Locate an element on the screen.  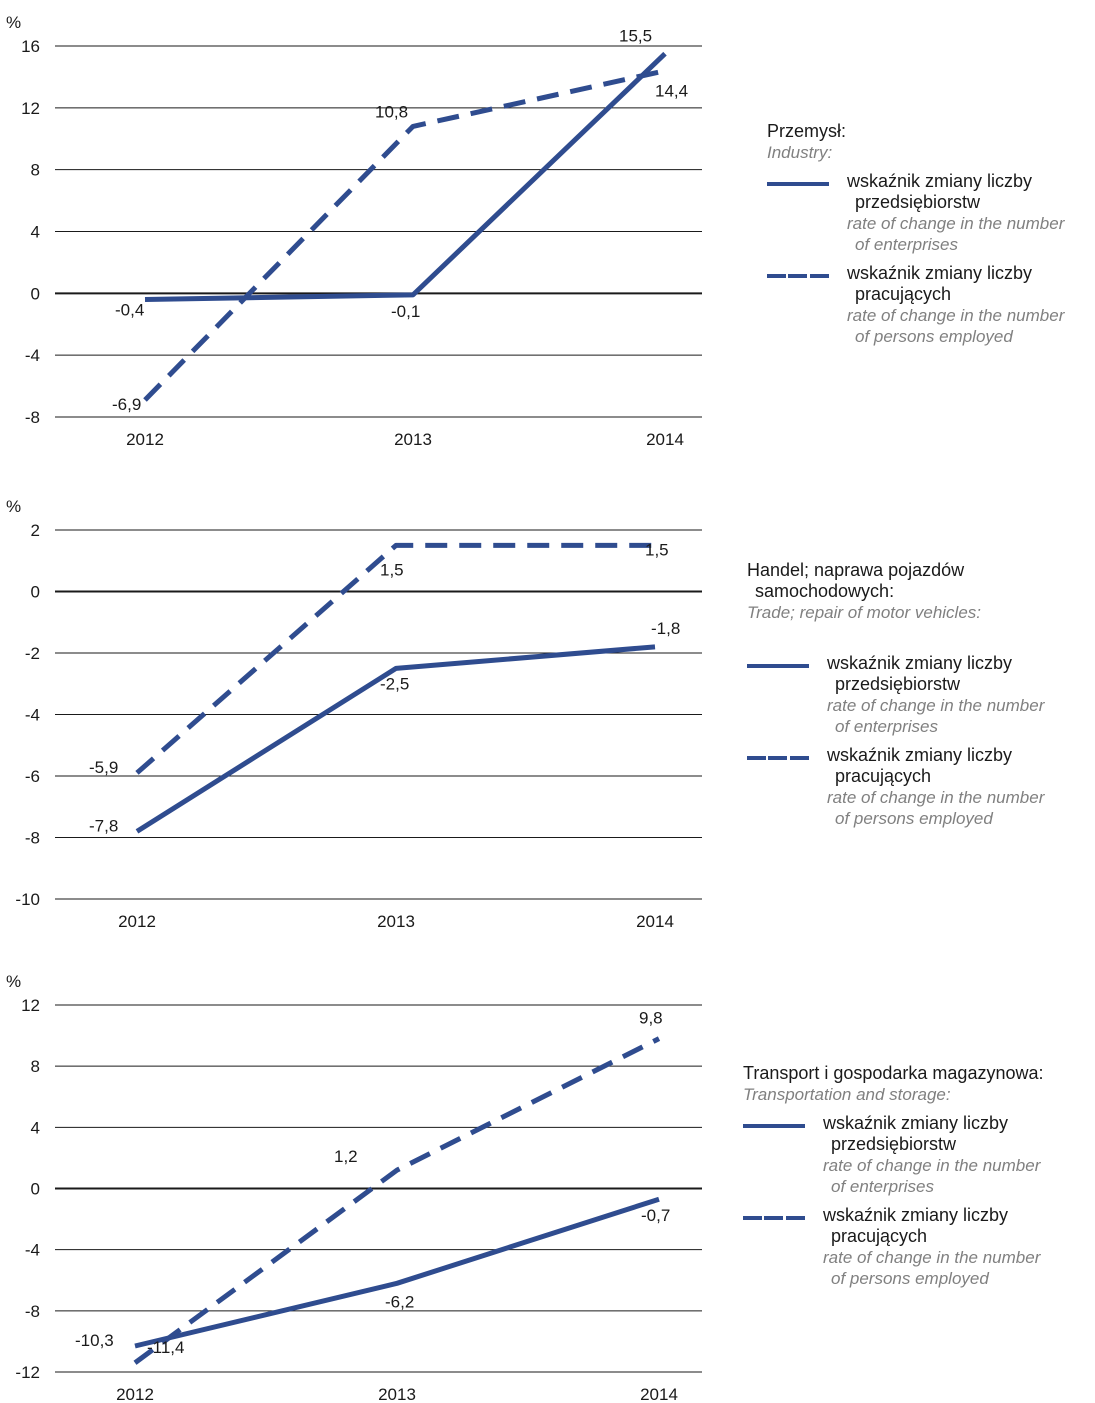
data-label: 14,4 is located at coordinates (671, 91).